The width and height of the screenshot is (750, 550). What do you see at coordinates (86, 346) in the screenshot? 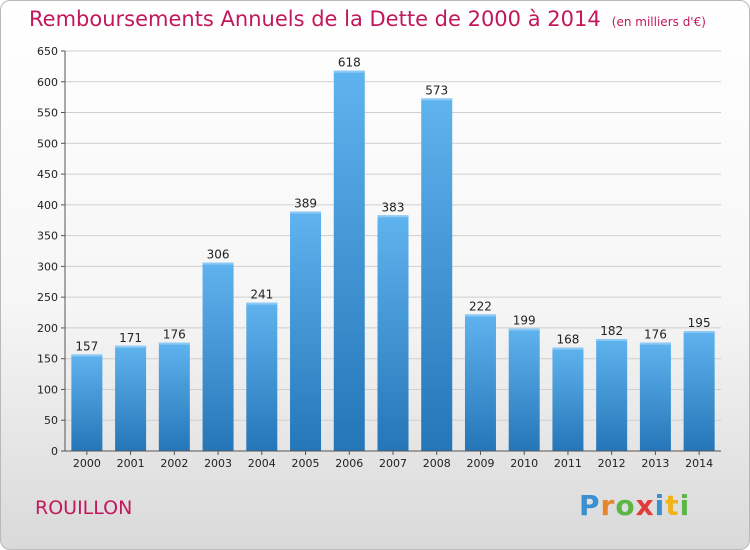
I see `value-label: 157` at bounding box center [86, 346].